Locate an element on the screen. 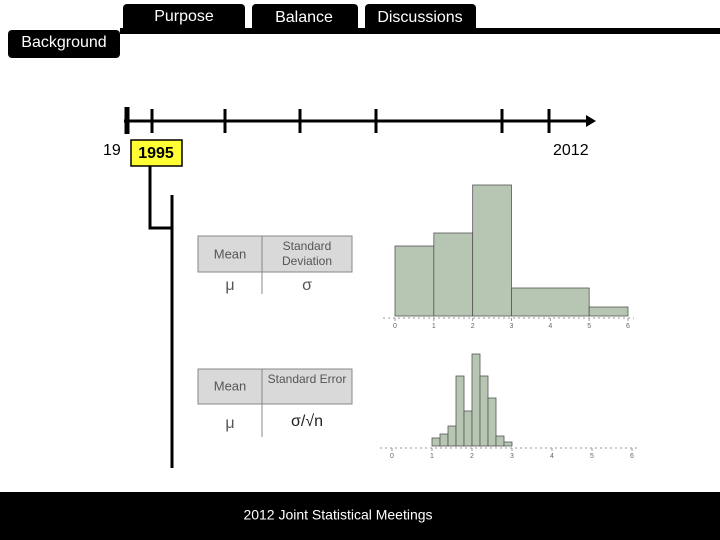 The width and height of the screenshot is (720, 540). table: Mean Standard Deviation μ σ is located at coordinates (275, 264).